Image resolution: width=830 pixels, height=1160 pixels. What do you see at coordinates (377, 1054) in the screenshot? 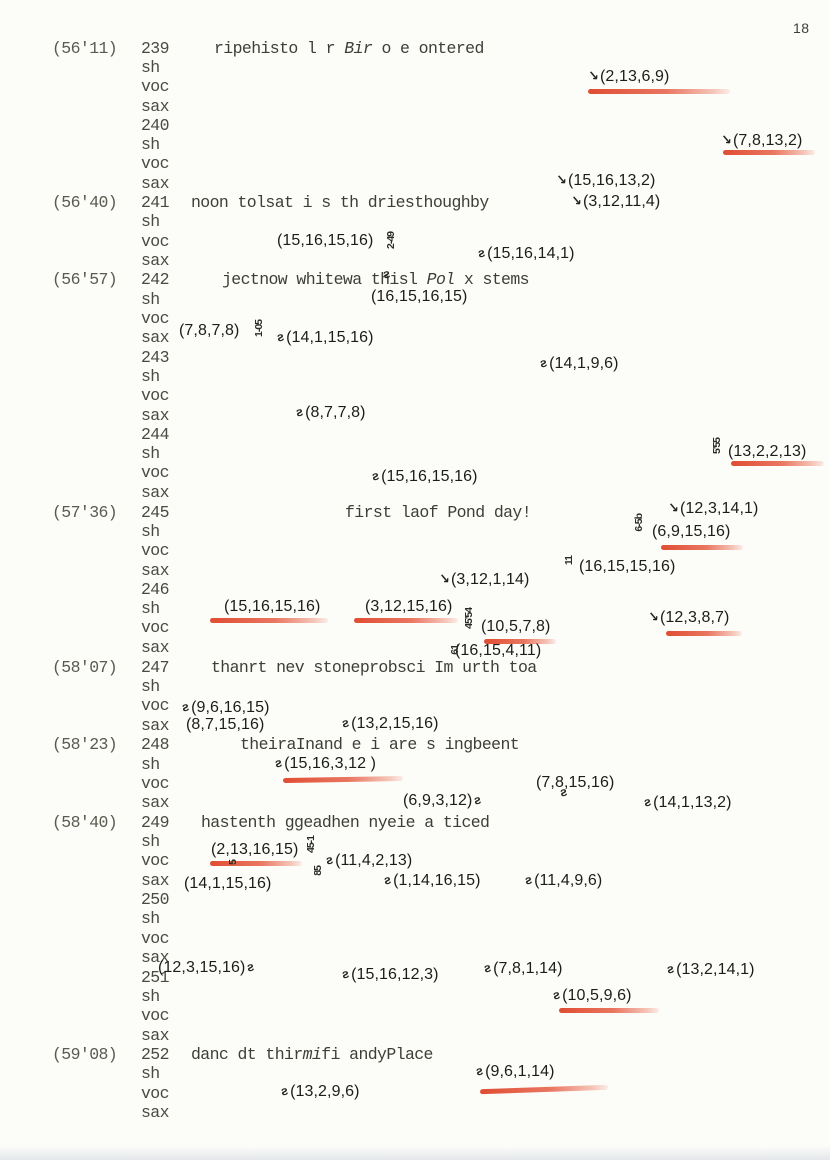
I see `lyric-segment: fi andyPlace` at bounding box center [377, 1054].